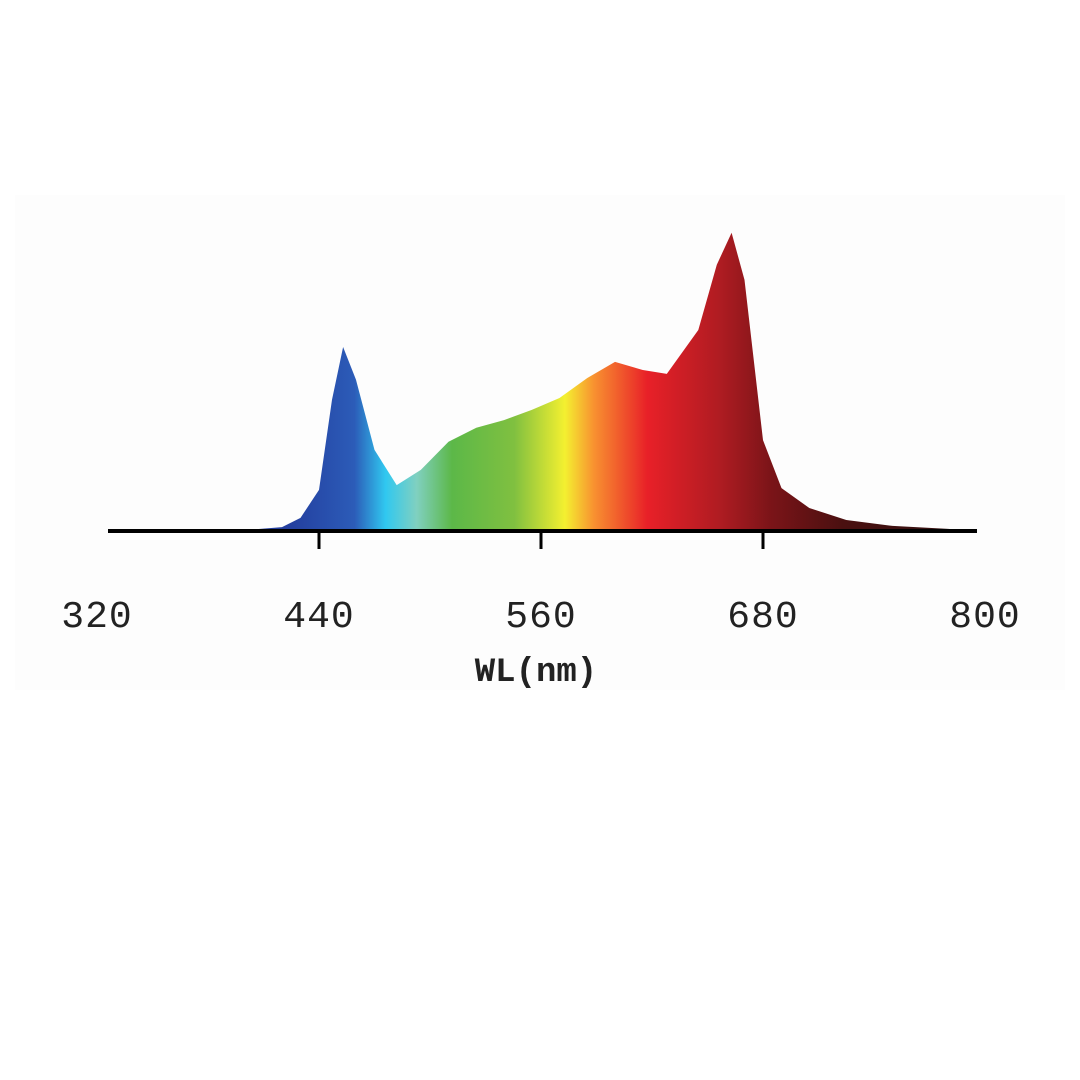 Image resolution: width=1080 pixels, height=1080 pixels. I want to click on x-tick-label: 680, so click(762, 617).